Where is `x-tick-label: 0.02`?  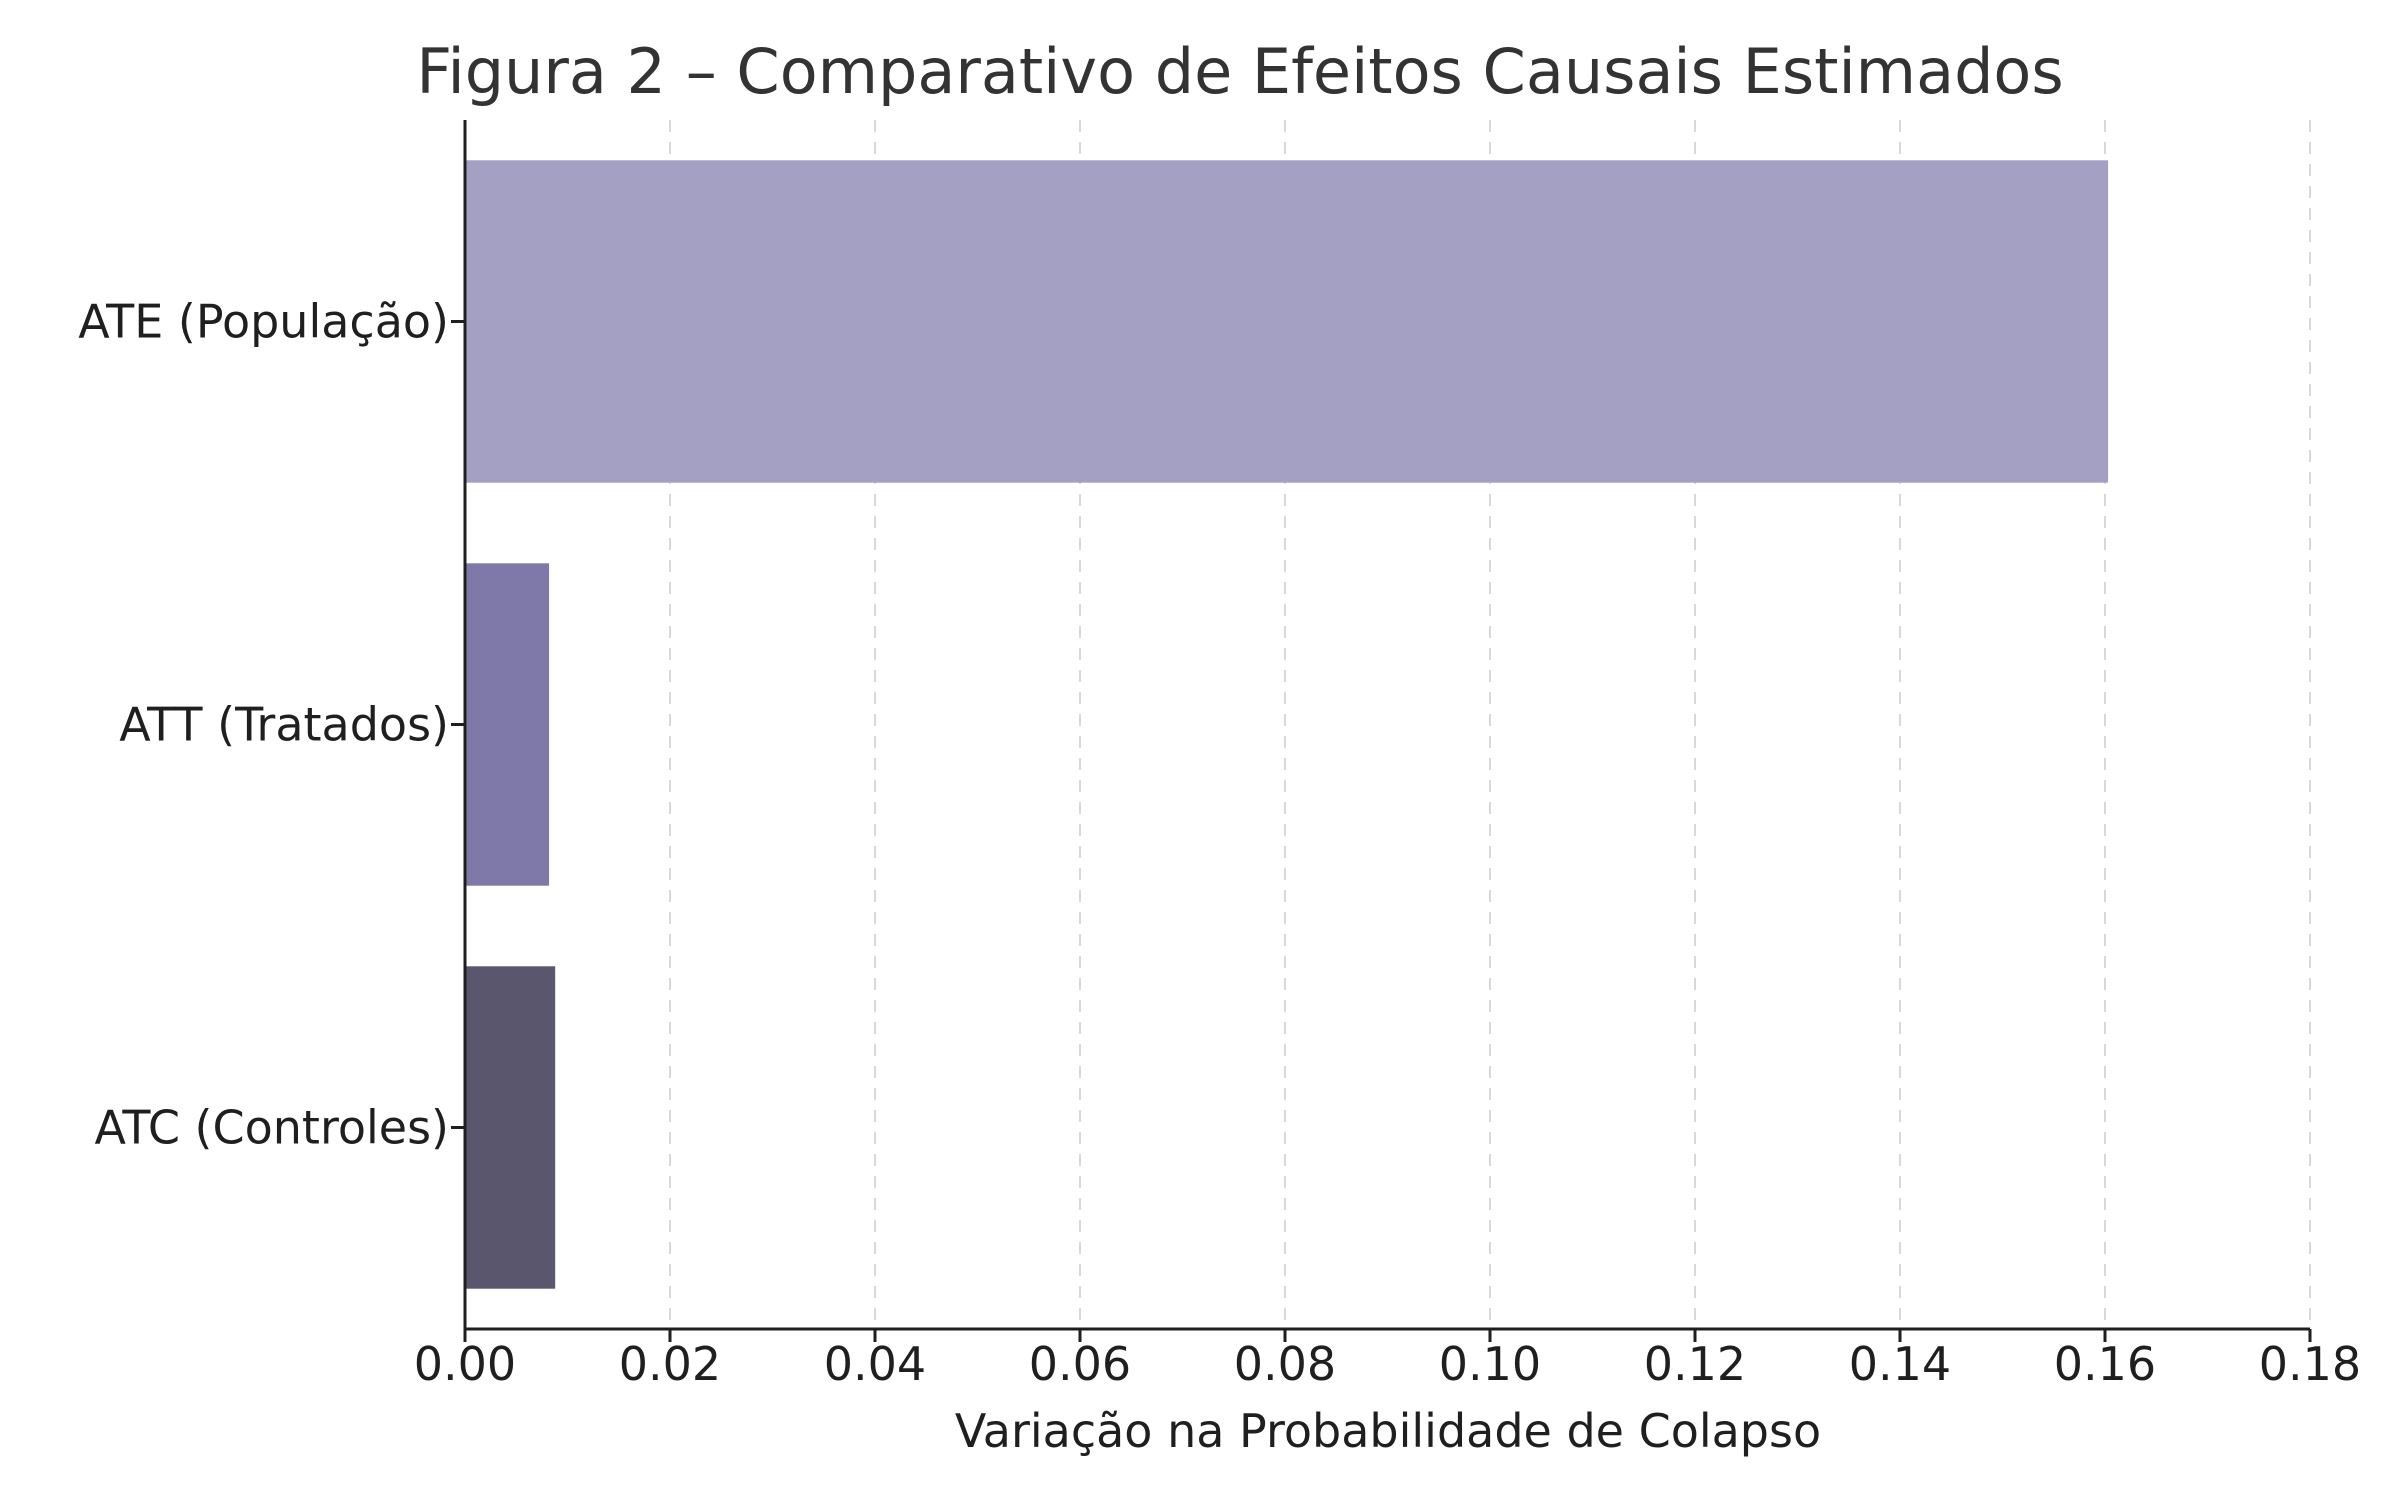 x-tick-label: 0.02 is located at coordinates (670, 1364).